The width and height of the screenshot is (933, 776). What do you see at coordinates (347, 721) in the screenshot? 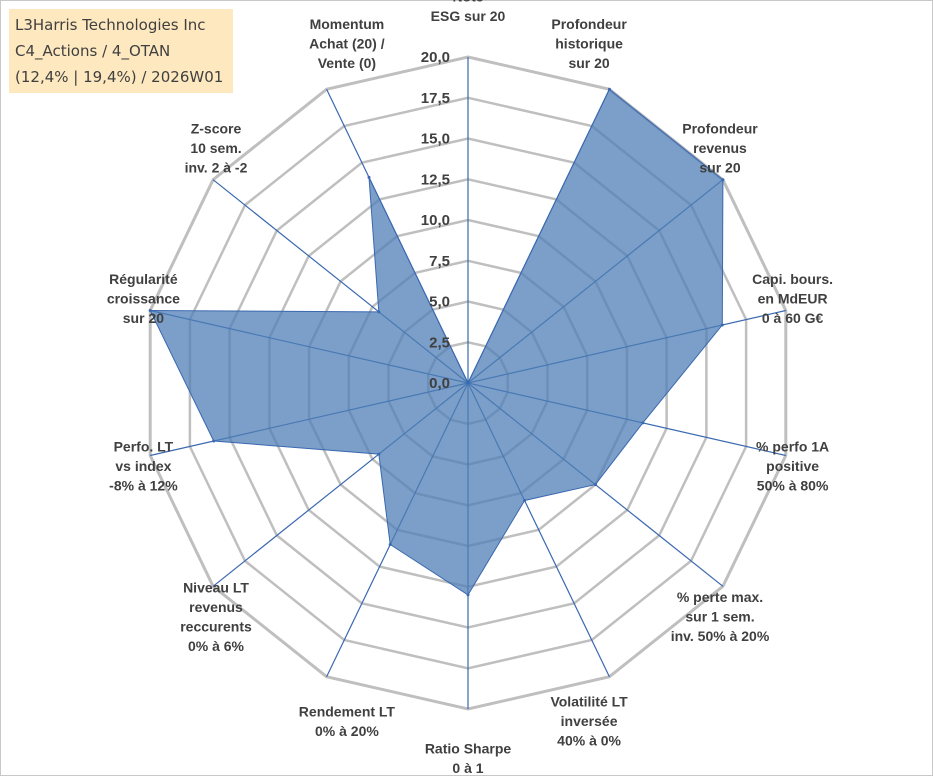
I see `axis-label: Rendement LT 0% à 20%` at bounding box center [347, 721].